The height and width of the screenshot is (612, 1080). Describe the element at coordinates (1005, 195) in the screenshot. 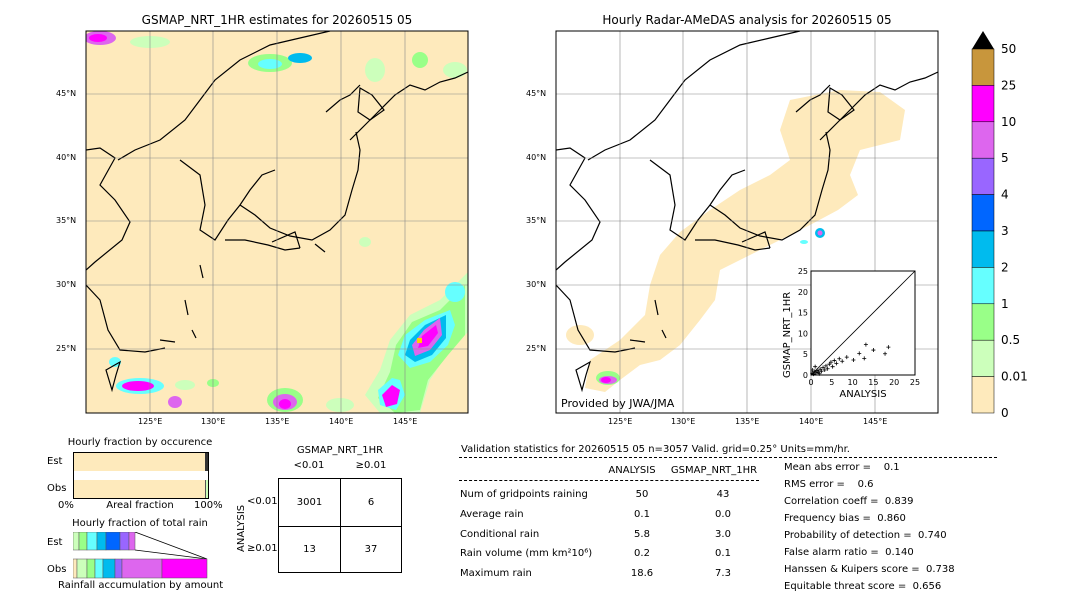

I see `colorbar-tick-label: 4` at that location.